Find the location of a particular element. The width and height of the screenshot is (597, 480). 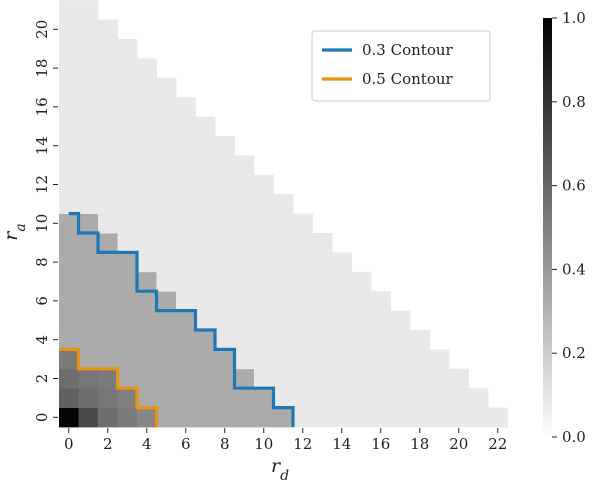

x-tick-label: 8 is located at coordinates (225, 444).